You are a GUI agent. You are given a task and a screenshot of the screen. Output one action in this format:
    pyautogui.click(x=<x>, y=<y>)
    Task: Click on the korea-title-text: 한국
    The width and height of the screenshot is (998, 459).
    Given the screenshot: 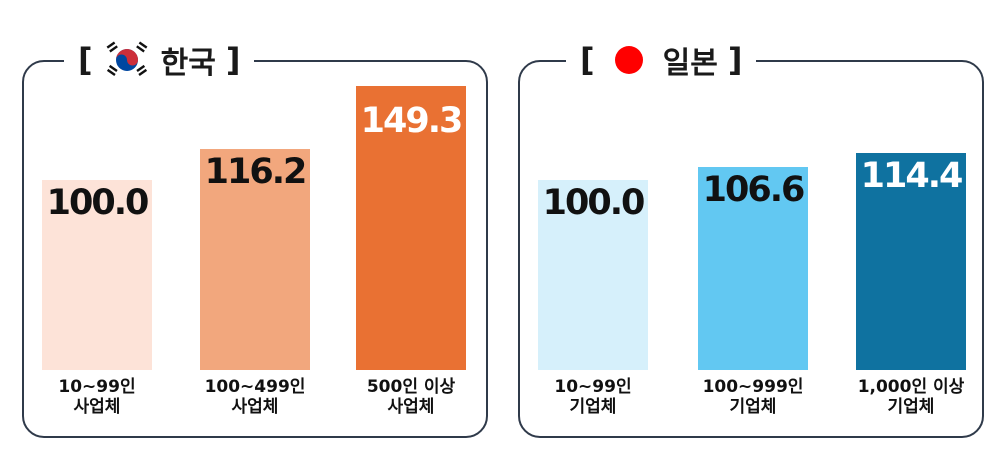 What is the action you would take?
    pyautogui.click(x=188, y=63)
    